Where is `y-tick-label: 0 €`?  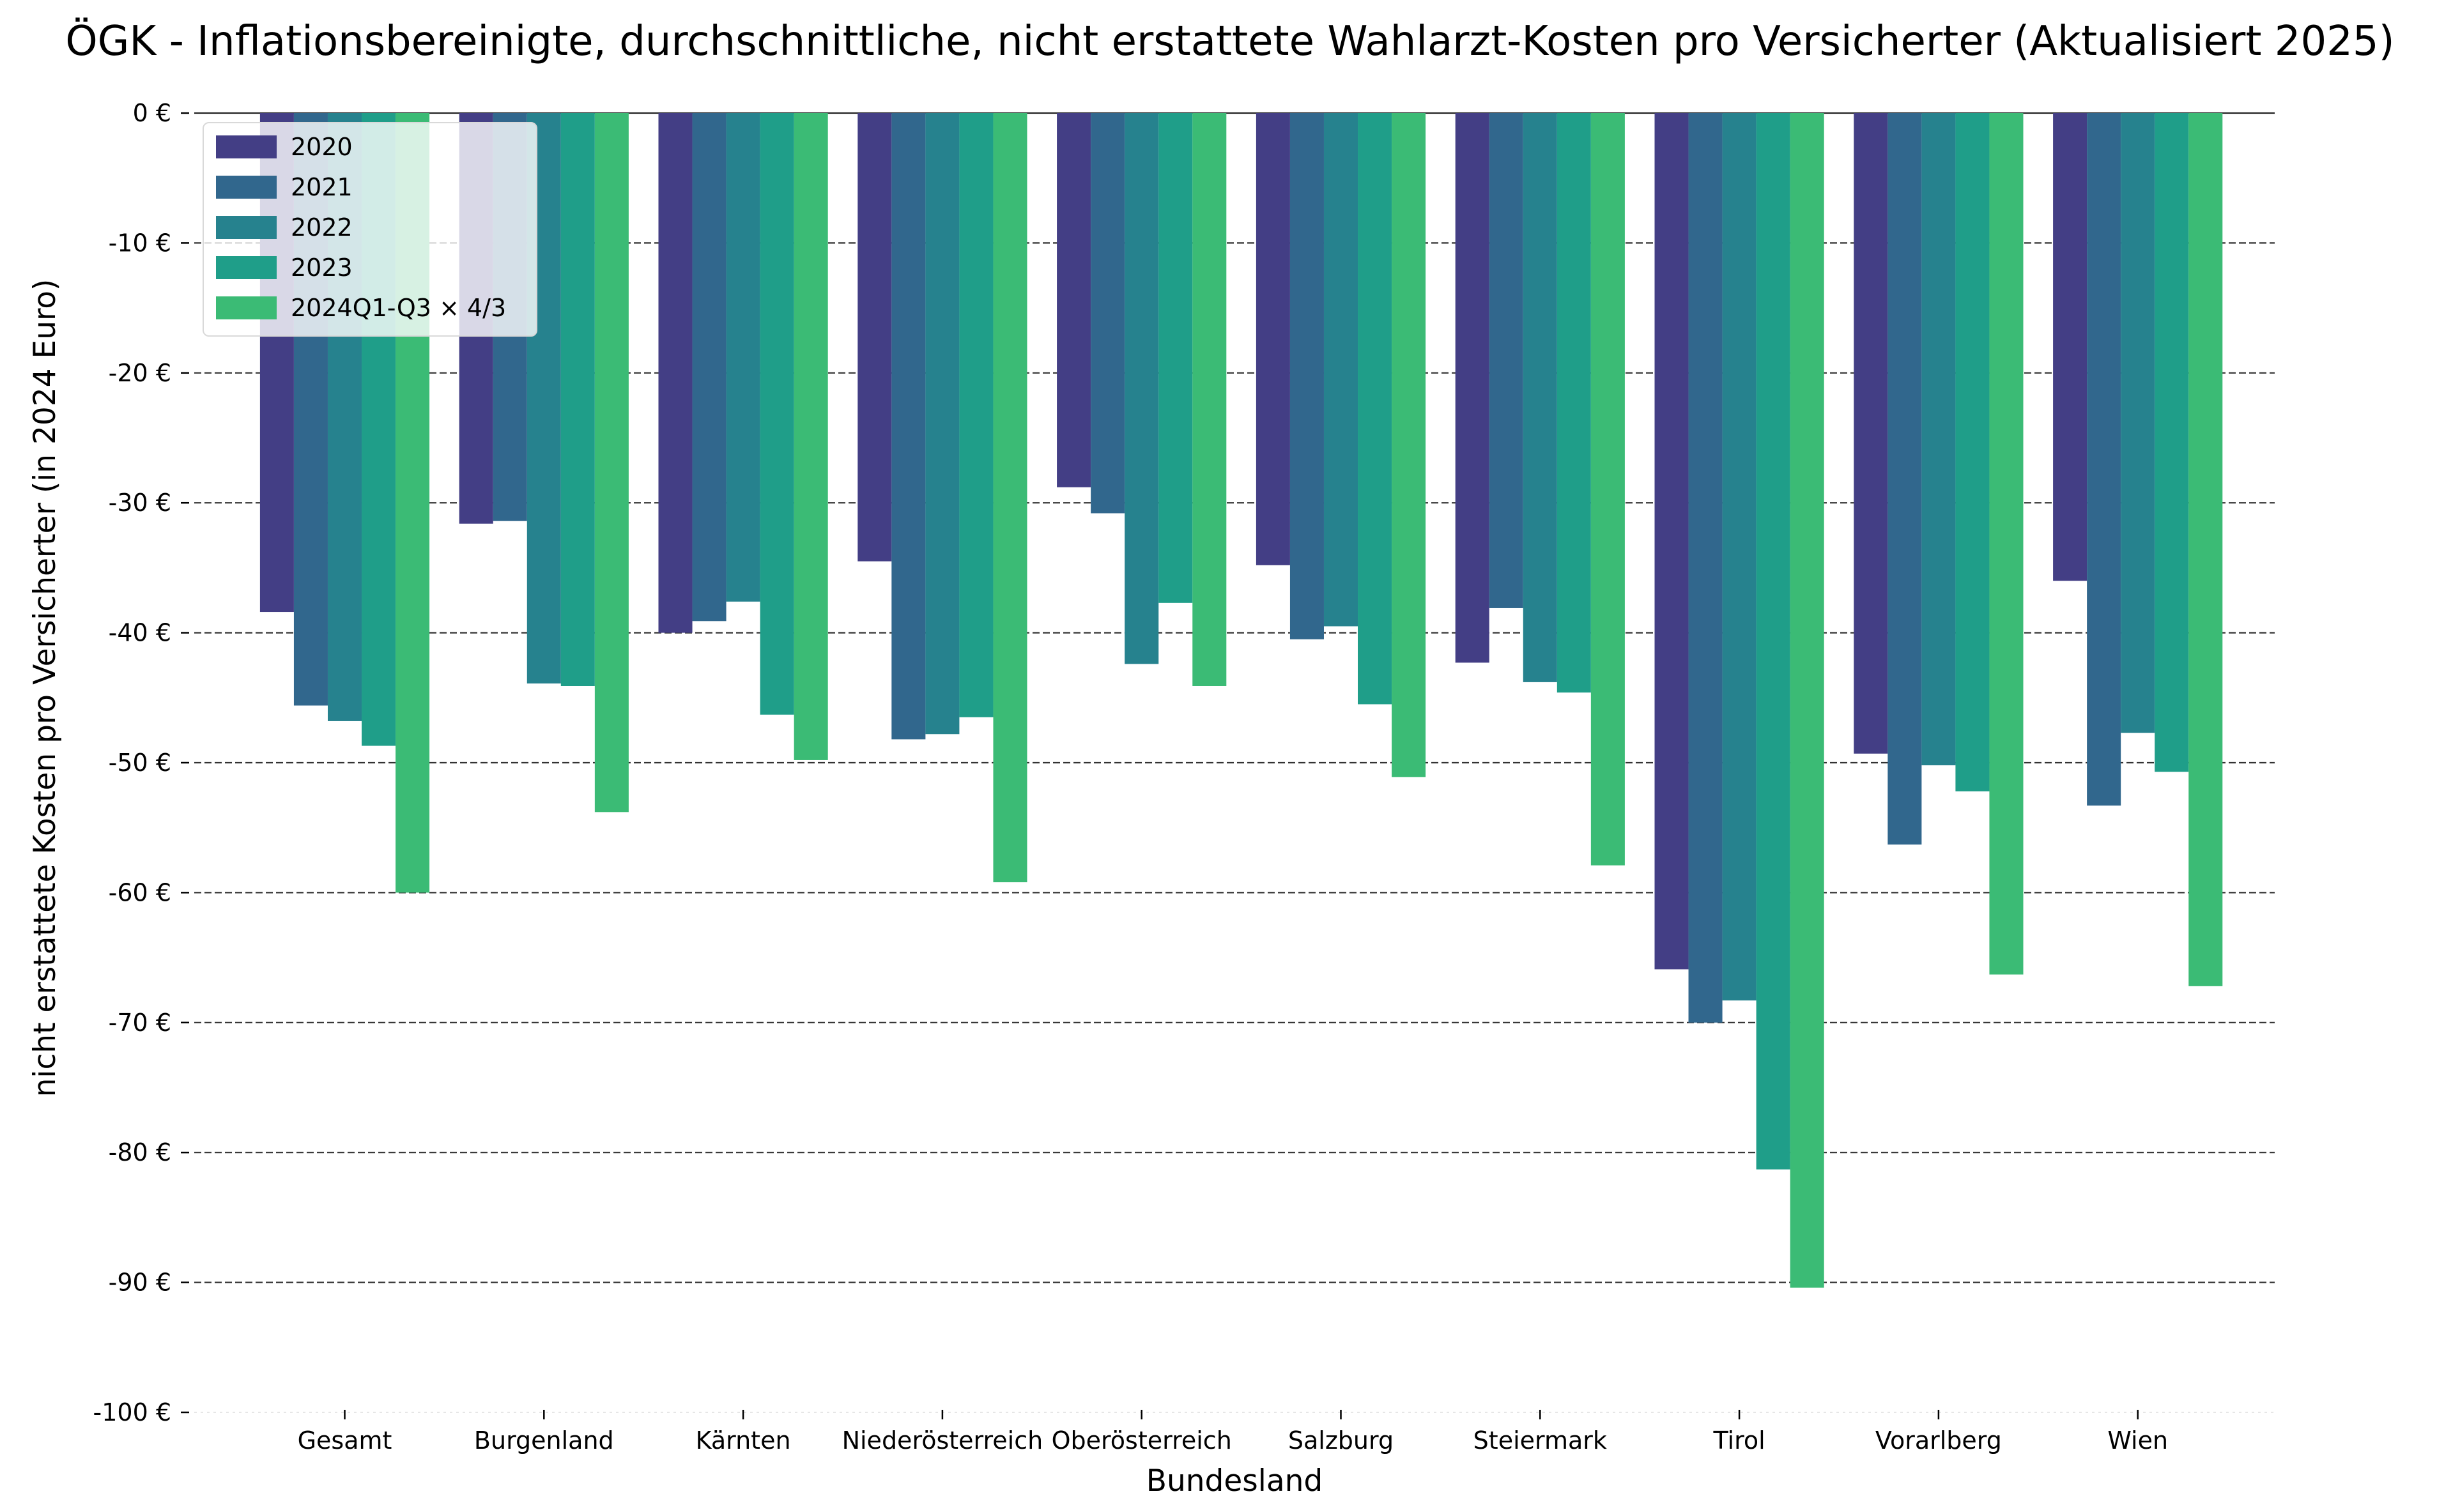 y-tick-label: 0 € is located at coordinates (152, 113).